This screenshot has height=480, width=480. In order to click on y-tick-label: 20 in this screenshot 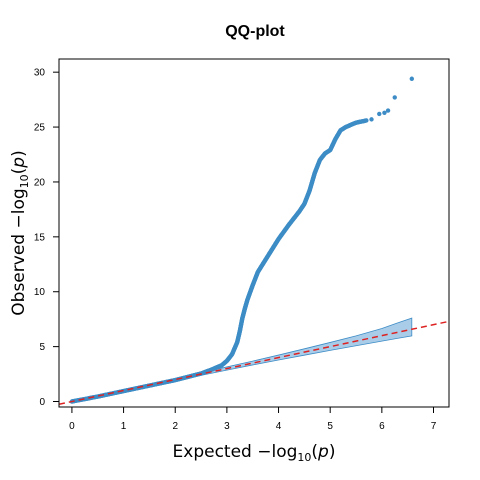, I will do `click(40, 182)`.